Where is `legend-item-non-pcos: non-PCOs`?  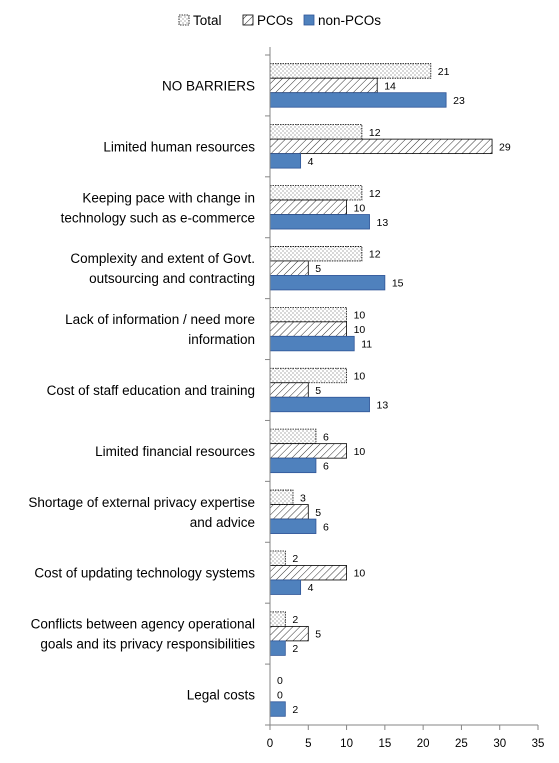
legend-item-non-pcos: non-PCOs is located at coordinates (342, 20).